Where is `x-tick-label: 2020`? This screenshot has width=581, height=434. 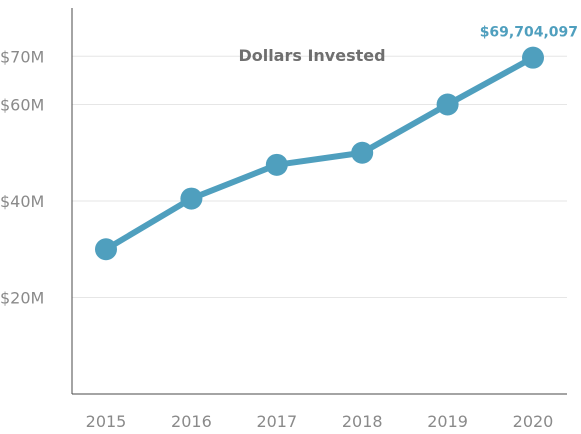 x-tick-label: 2020 is located at coordinates (533, 421).